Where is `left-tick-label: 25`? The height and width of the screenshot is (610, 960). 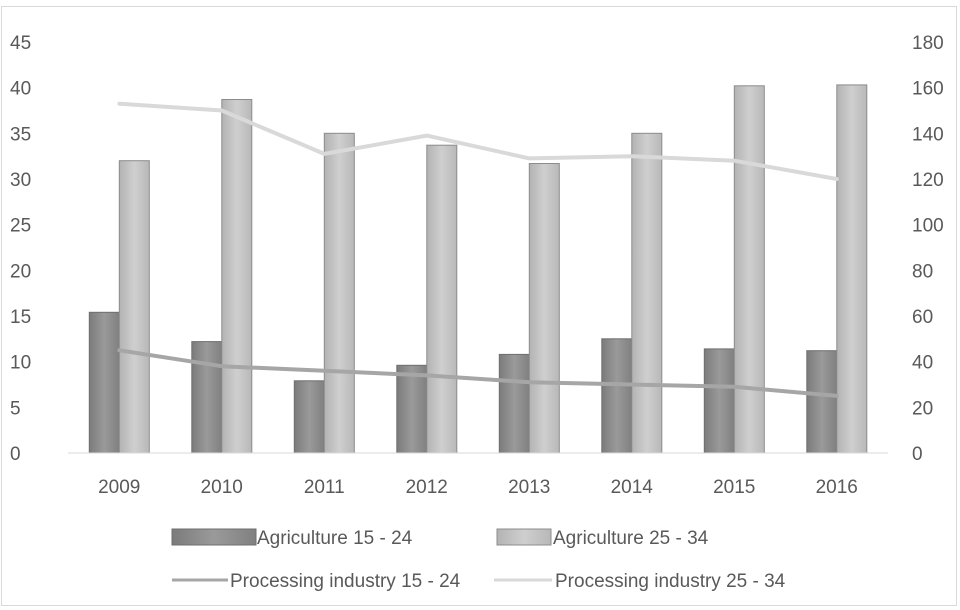 left-tick-label: 25 is located at coordinates (20, 226).